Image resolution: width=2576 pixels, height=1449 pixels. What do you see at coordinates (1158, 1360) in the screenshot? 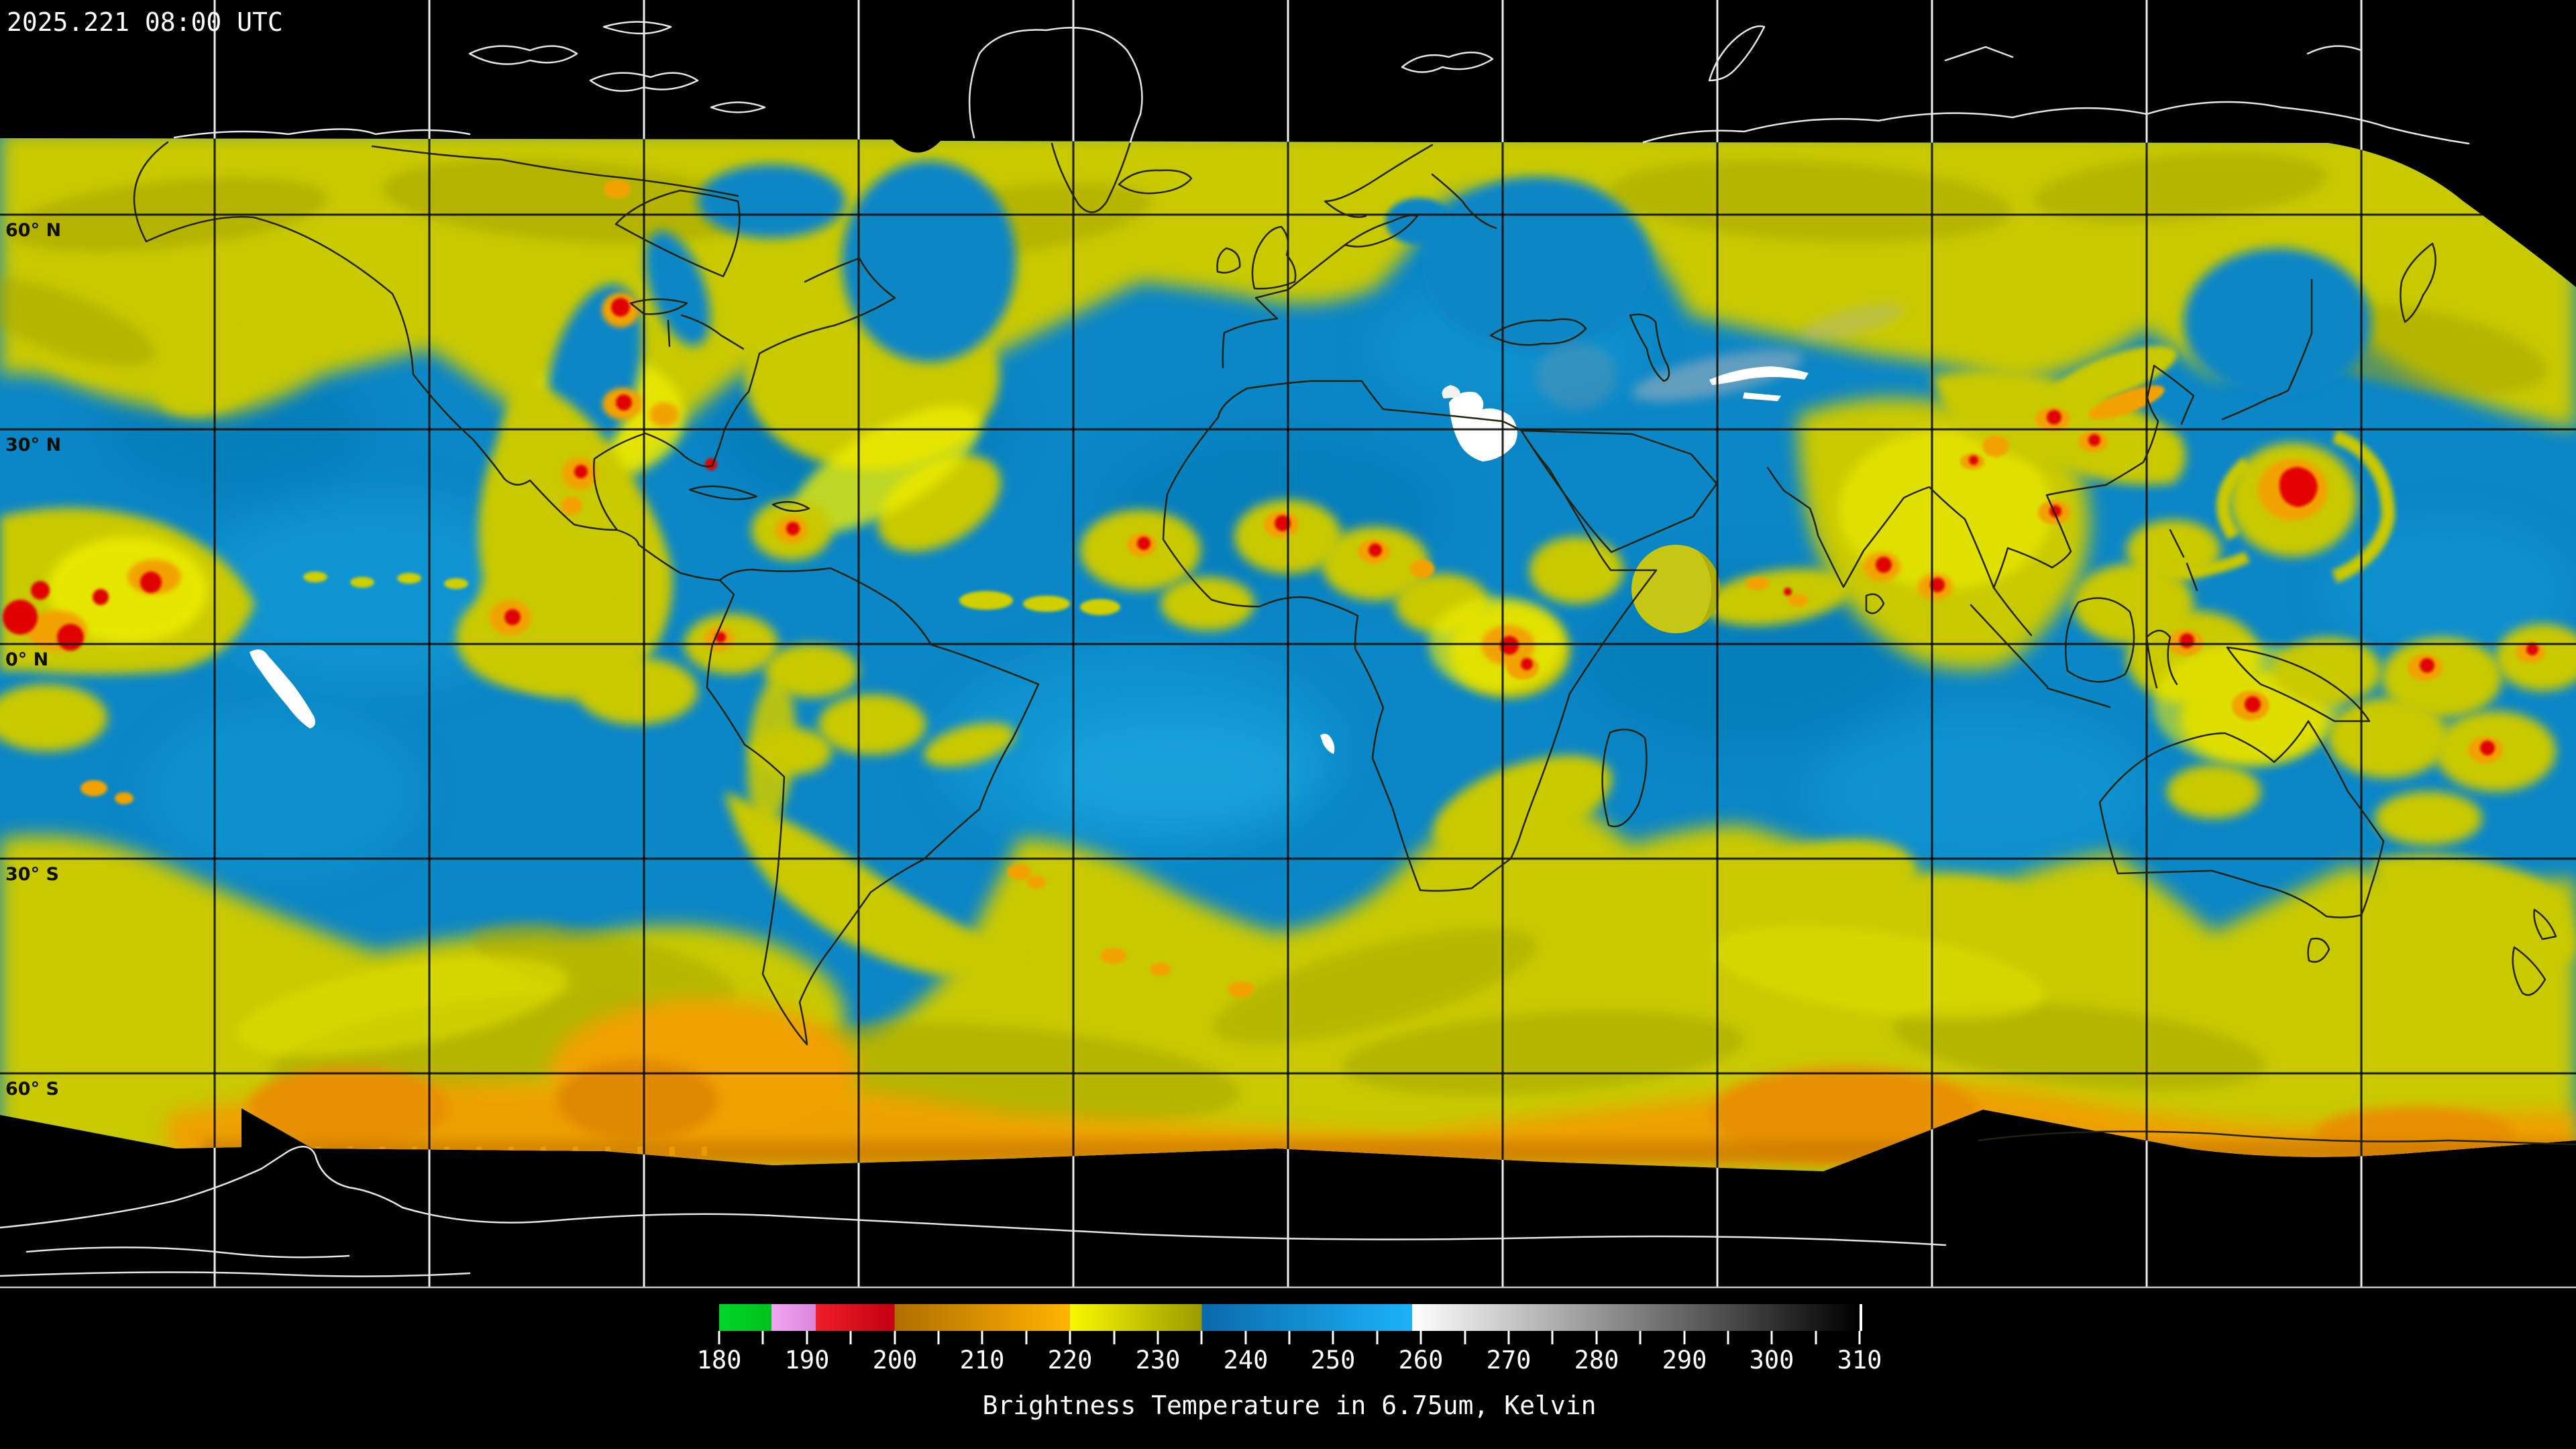
I see `colorbar-tick-label: 230` at bounding box center [1158, 1360].